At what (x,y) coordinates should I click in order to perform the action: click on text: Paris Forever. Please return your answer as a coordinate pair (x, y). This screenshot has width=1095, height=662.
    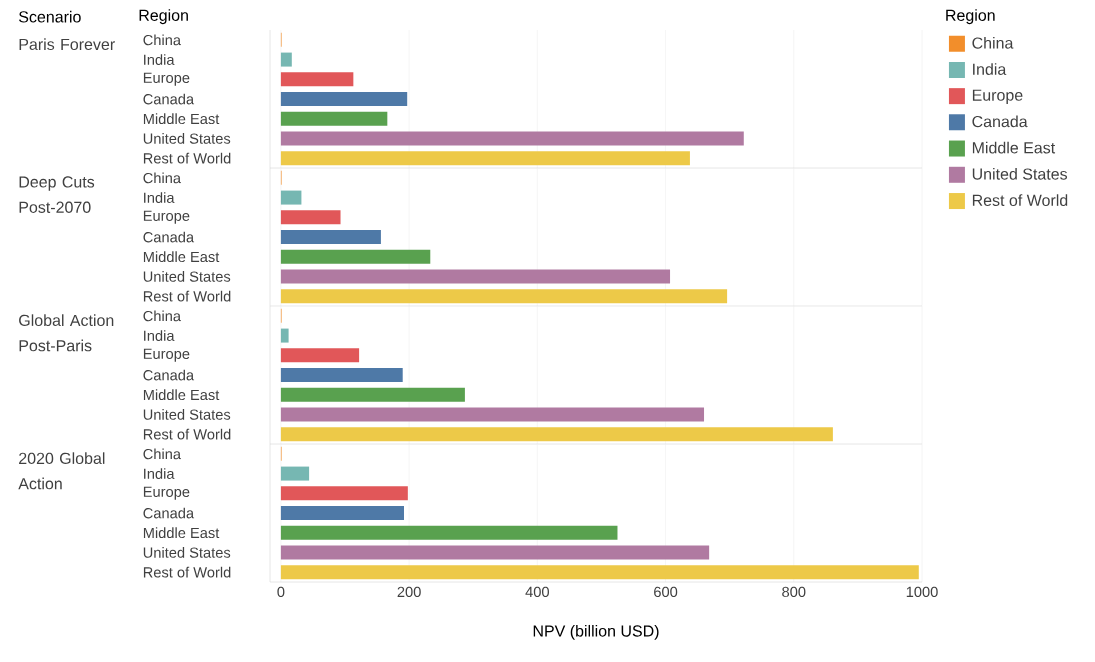
    Looking at the image, I should click on (67, 44).